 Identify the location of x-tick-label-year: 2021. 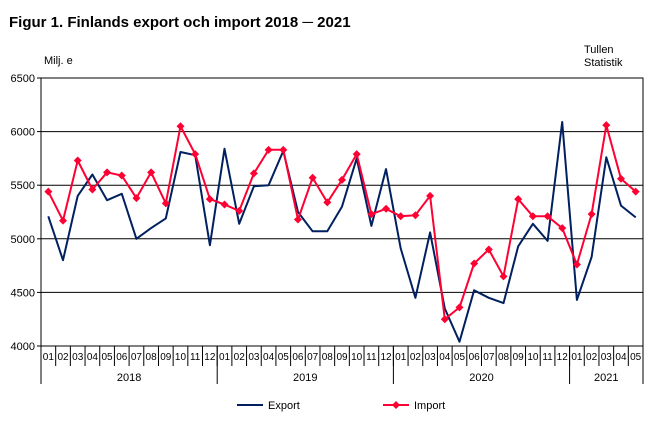
(606, 378).